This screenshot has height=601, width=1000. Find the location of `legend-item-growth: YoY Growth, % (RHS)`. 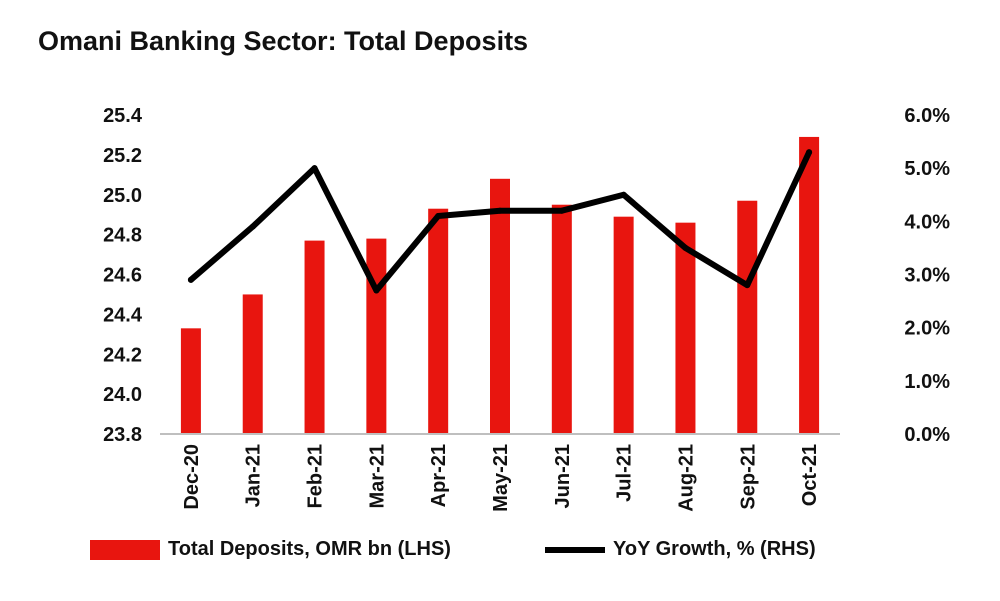

legend-item-growth: YoY Growth, % (RHS) is located at coordinates (680, 549).